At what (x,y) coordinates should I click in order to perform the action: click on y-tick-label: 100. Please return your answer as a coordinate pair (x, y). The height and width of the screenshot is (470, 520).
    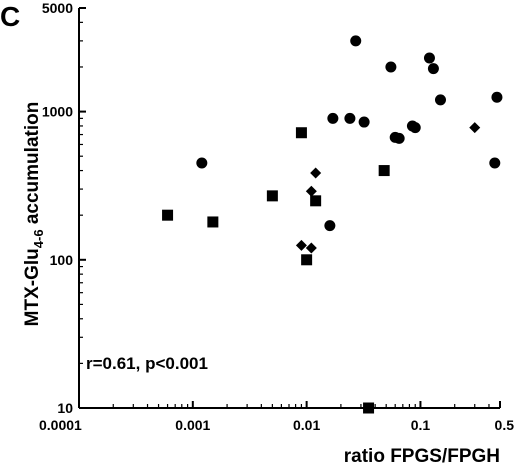
    Looking at the image, I should click on (62, 260).